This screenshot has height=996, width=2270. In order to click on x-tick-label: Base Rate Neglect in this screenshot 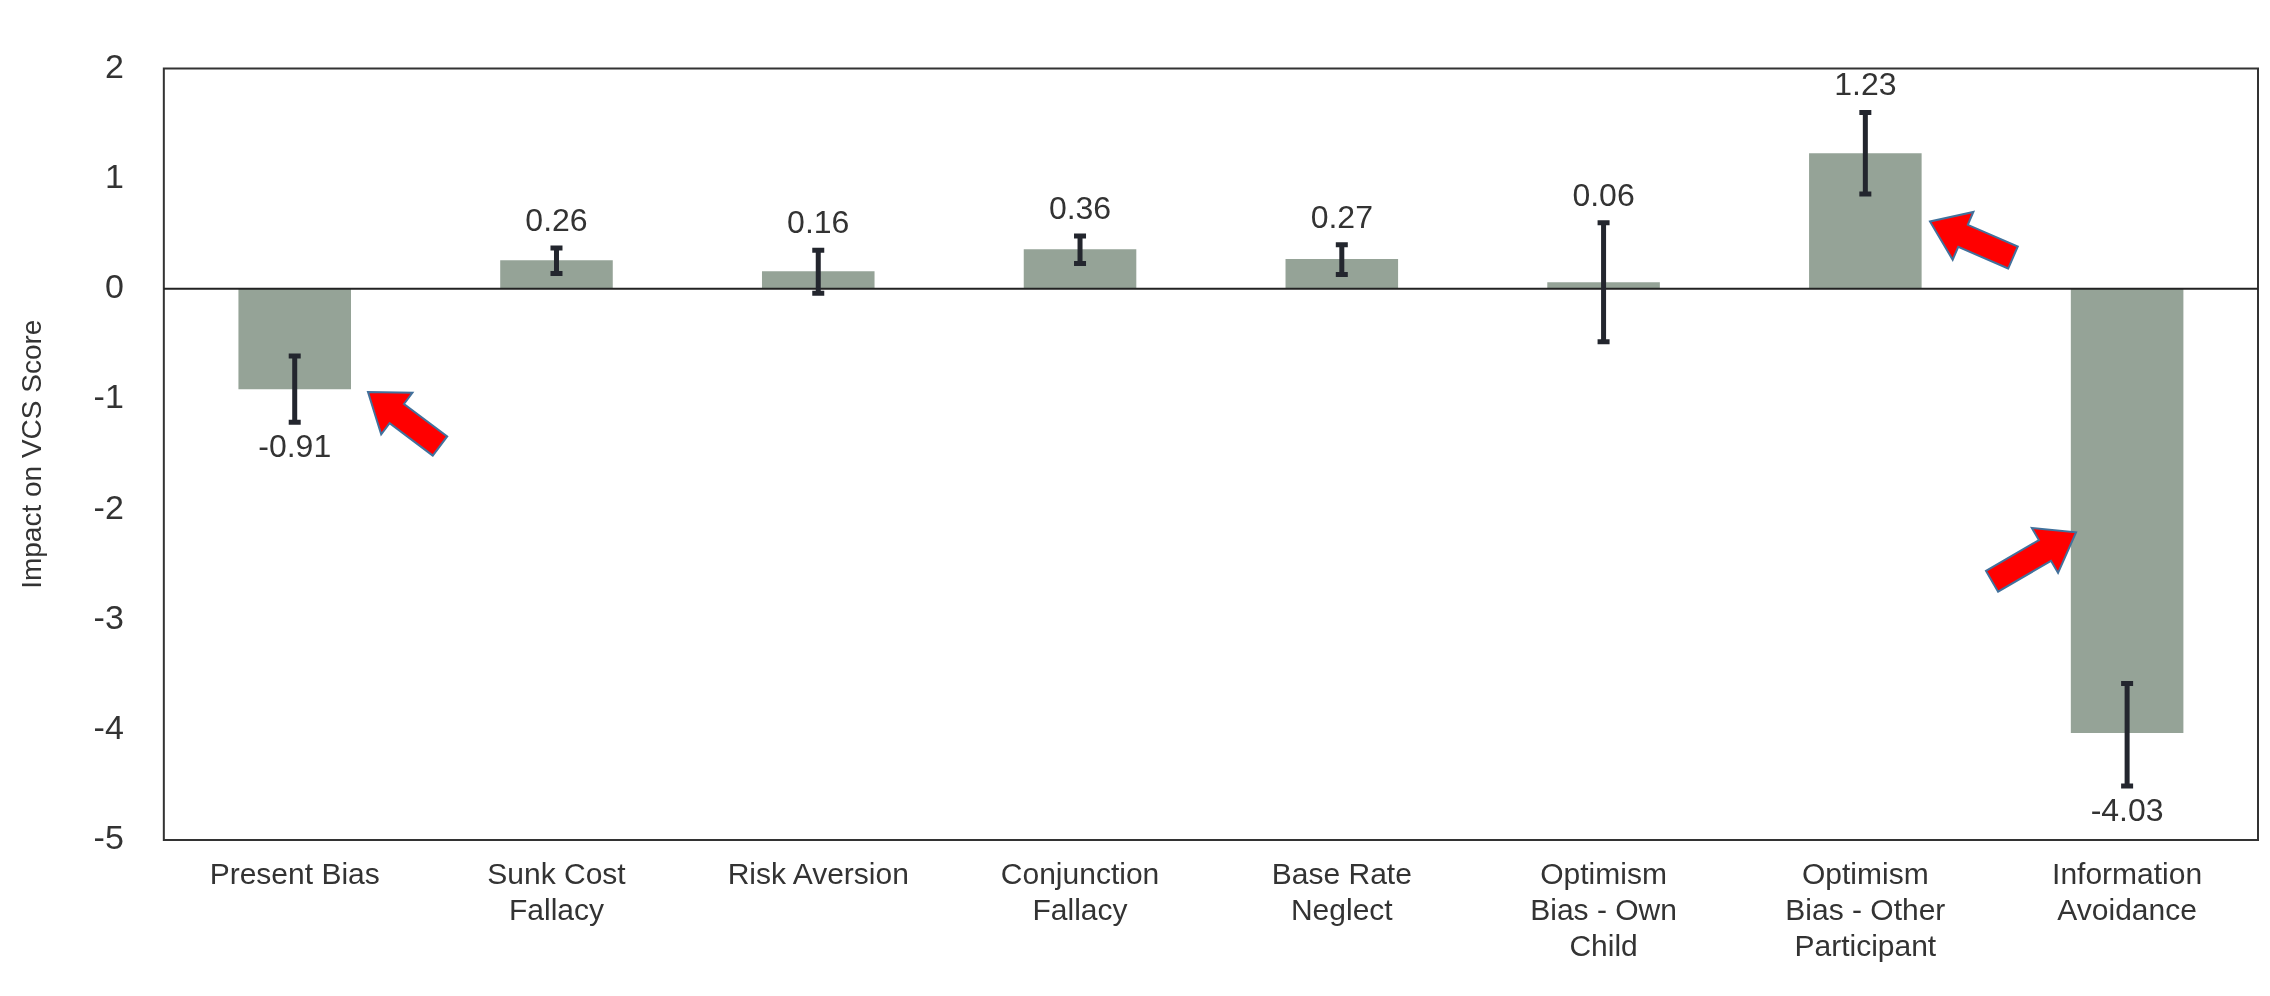, I will do `click(1341, 892)`.